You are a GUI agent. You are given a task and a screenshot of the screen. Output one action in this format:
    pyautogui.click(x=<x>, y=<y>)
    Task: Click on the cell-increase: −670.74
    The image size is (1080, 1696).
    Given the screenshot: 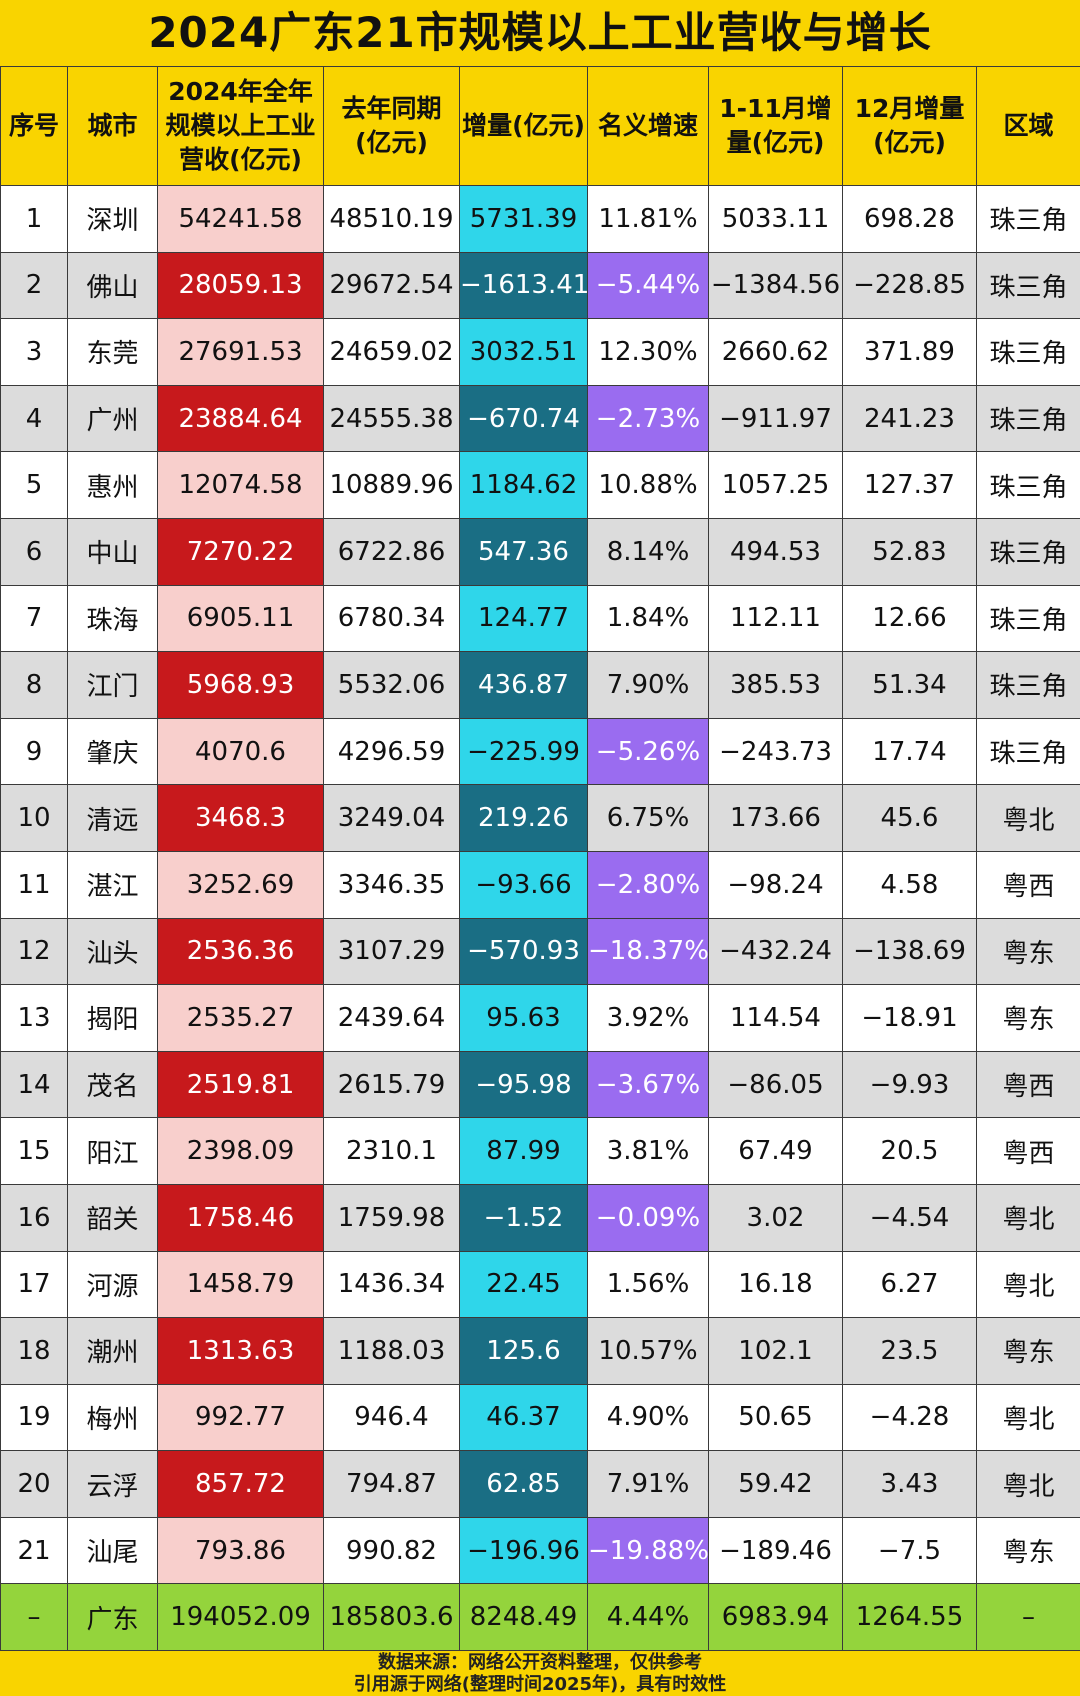 What is the action you would take?
    pyautogui.click(x=523, y=418)
    